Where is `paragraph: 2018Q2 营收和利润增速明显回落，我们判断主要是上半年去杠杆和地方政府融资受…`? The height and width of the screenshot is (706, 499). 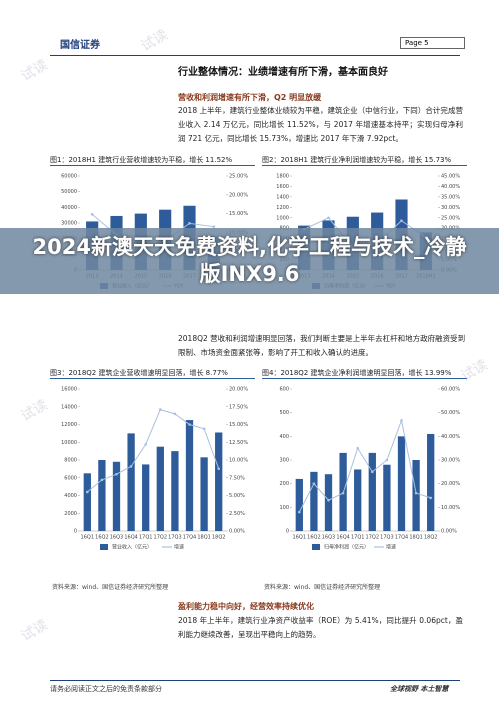
paragraph: 2018Q2 营收和利润增速明显回落，我们判断主要是上半年去杠杆和地方政府融资受… is located at coordinates (322, 338).